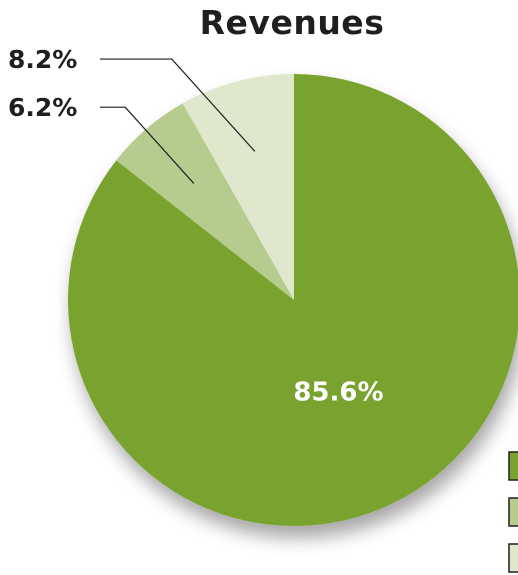 This screenshot has width=518, height=575. What do you see at coordinates (338, 392) in the screenshot?
I see `slice-label-1: 85.6%` at bounding box center [338, 392].